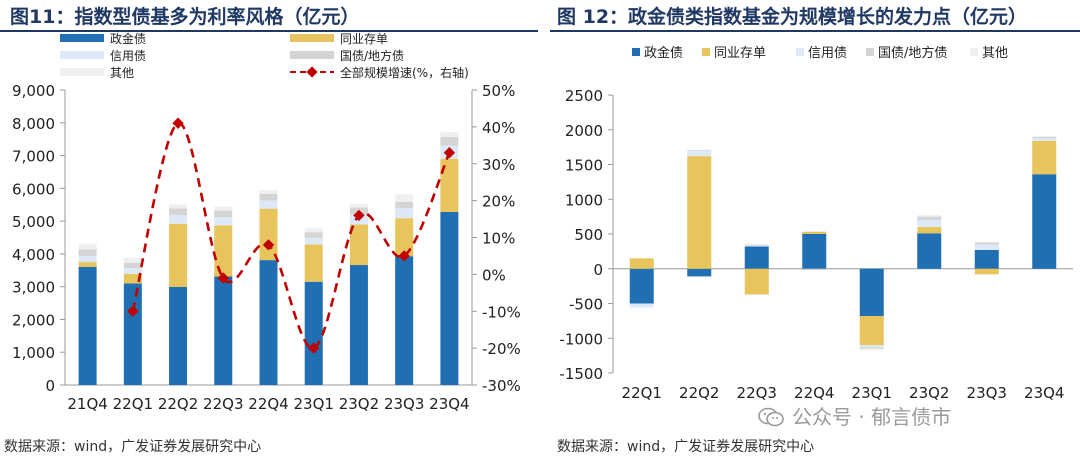  Describe the element at coordinates (33, 222) in the screenshot. I see `y-tick-label: 5,000` at that location.